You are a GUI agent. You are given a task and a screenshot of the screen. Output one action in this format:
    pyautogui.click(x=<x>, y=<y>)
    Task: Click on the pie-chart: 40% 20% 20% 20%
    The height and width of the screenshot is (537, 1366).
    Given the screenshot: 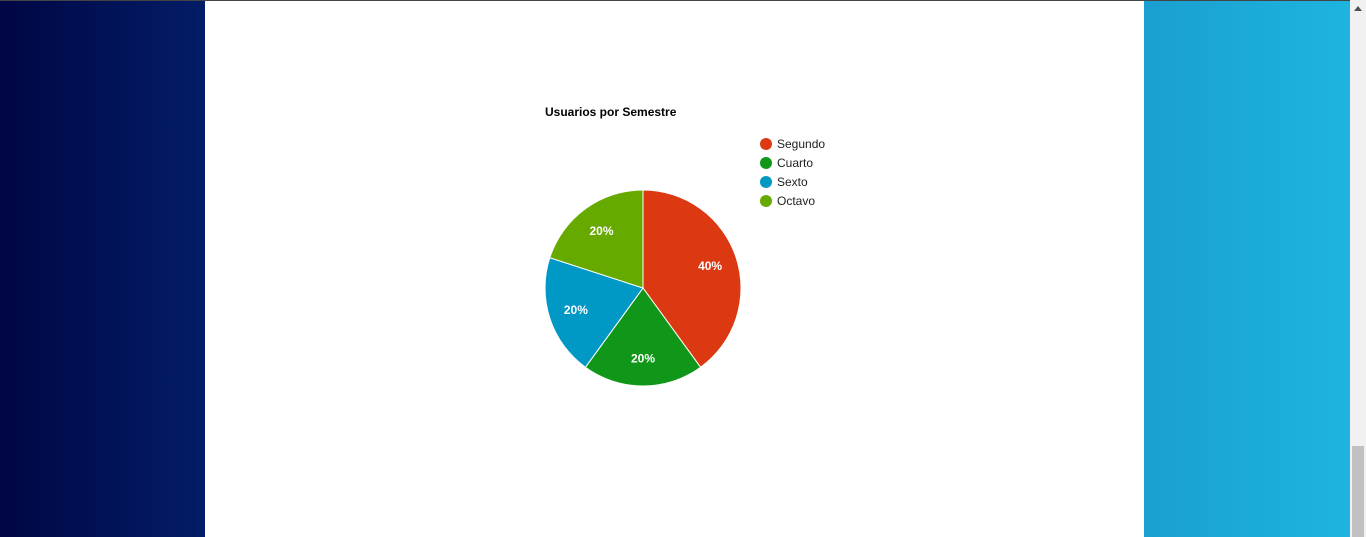 What is the action you would take?
    pyautogui.click(x=643, y=288)
    